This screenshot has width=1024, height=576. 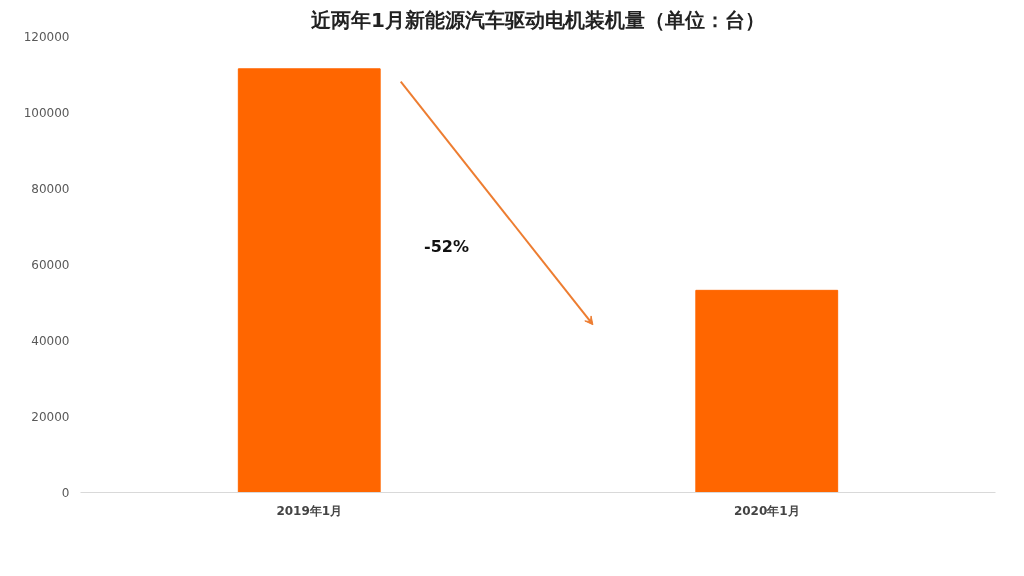 I want to click on x-tick-label: 2019年1月, so click(x=309, y=510).